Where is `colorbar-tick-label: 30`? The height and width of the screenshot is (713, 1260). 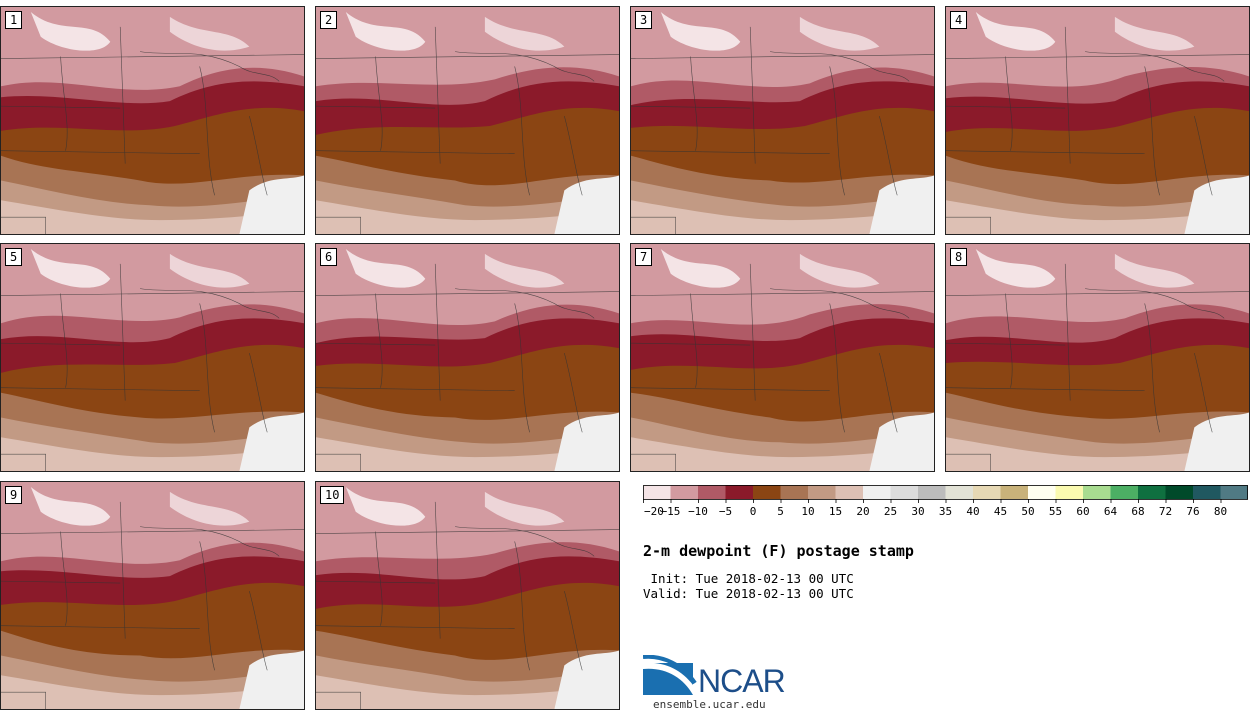
colorbar-tick-label: 30 is located at coordinates (917, 511).